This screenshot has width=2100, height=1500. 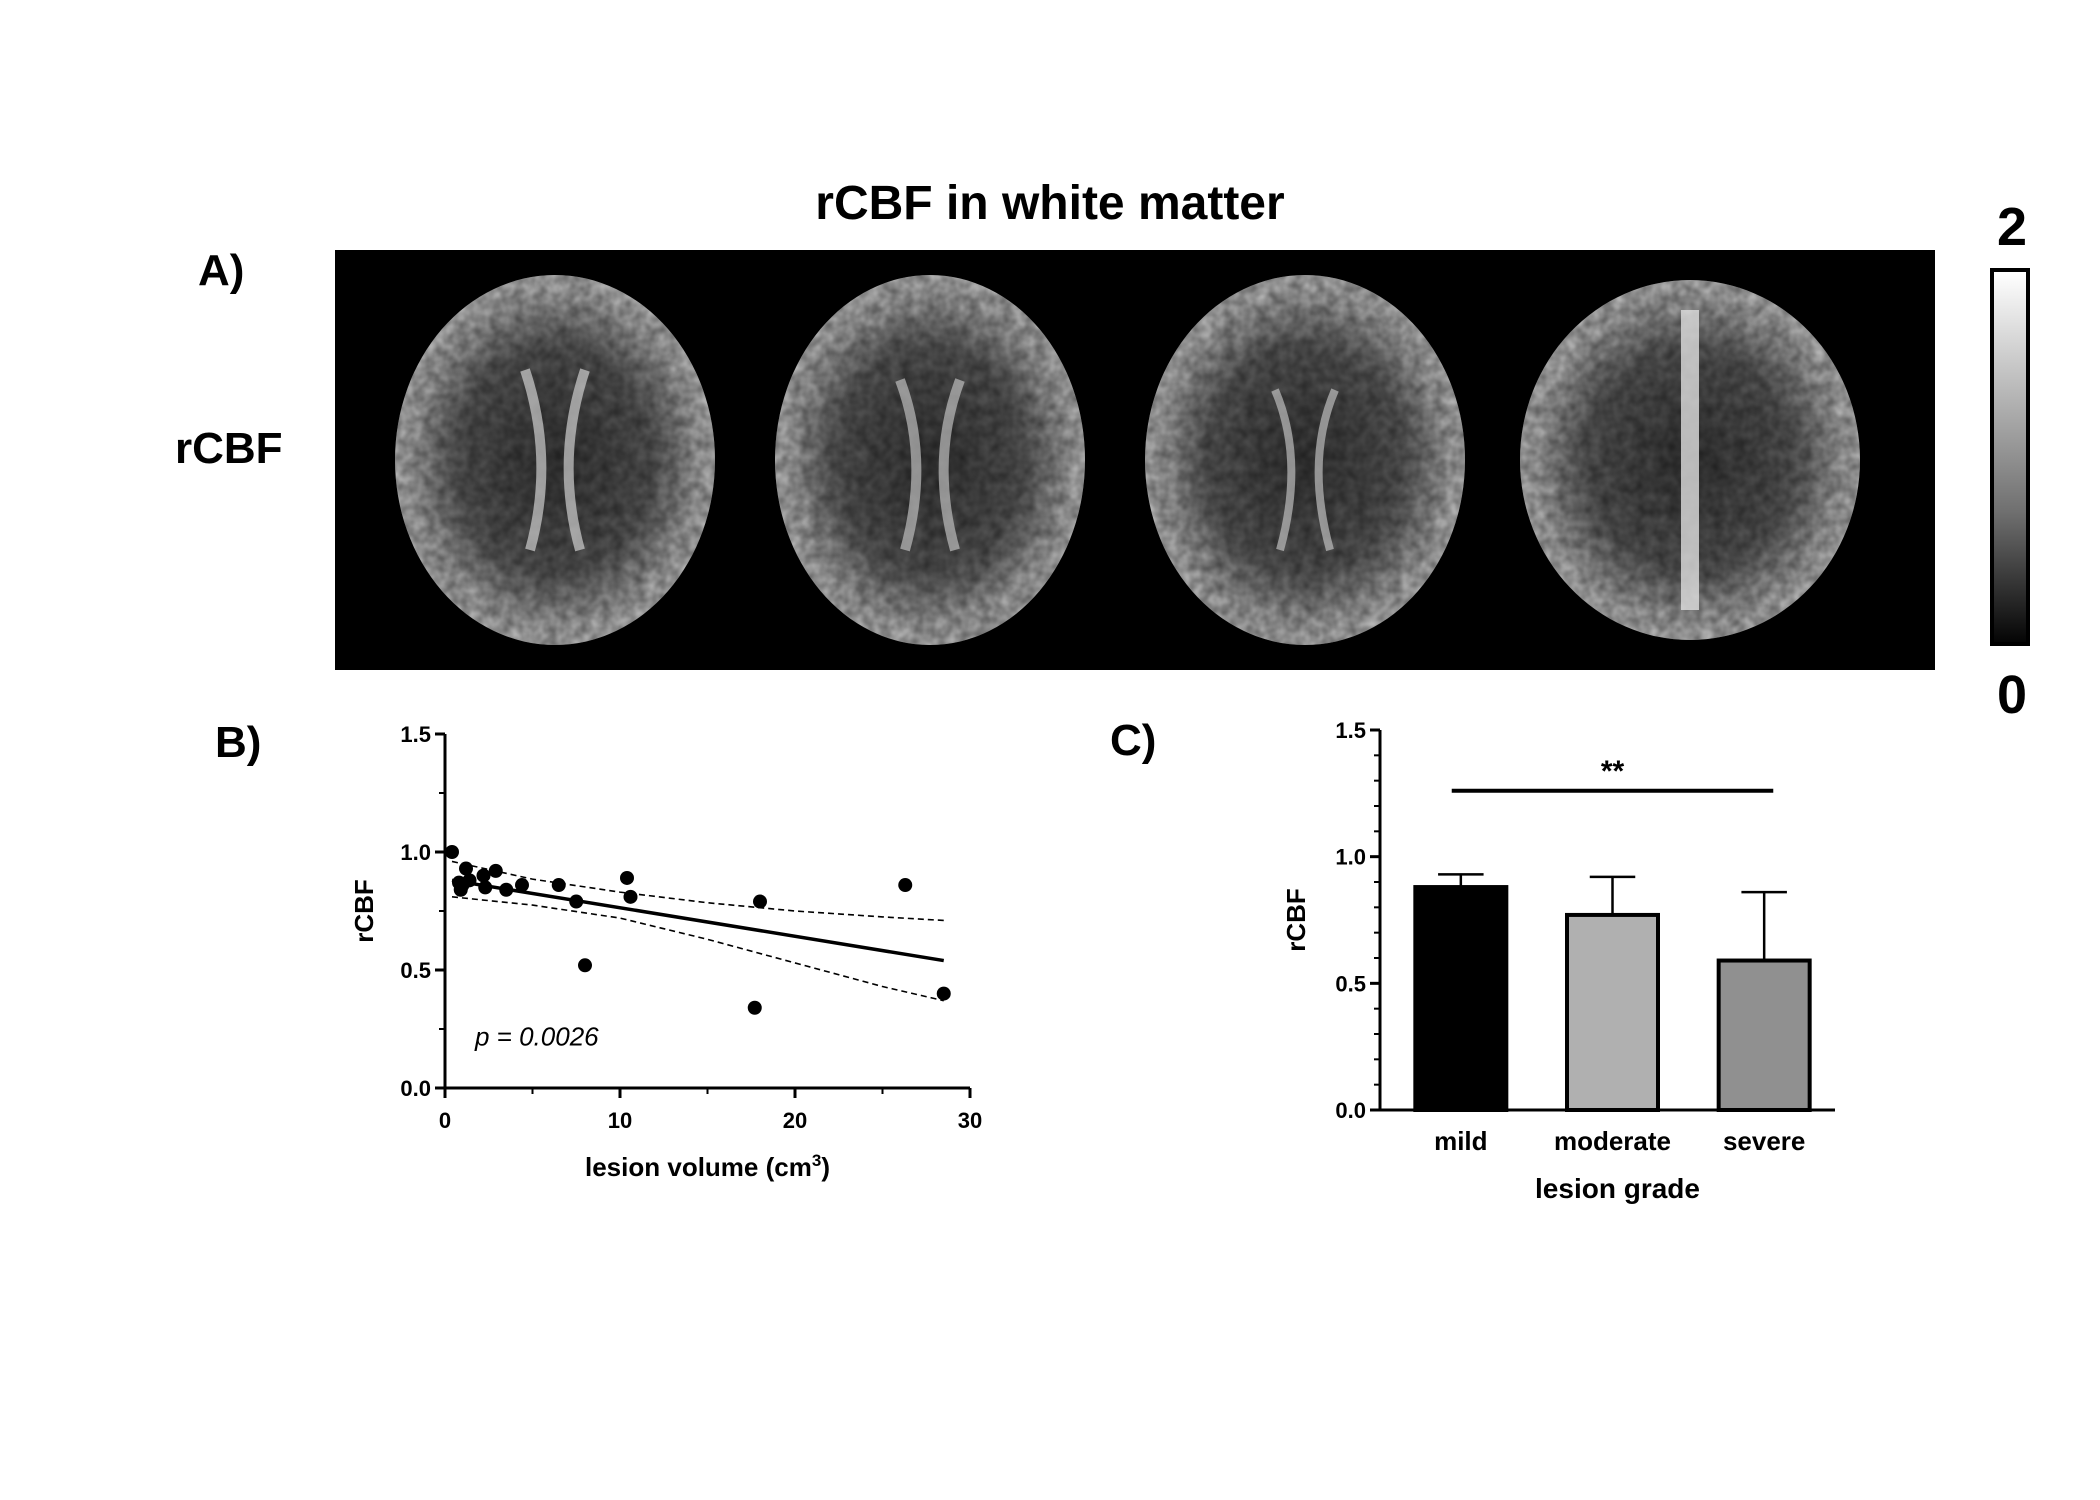 I want to click on confidence-band, so click(x=697, y=931).